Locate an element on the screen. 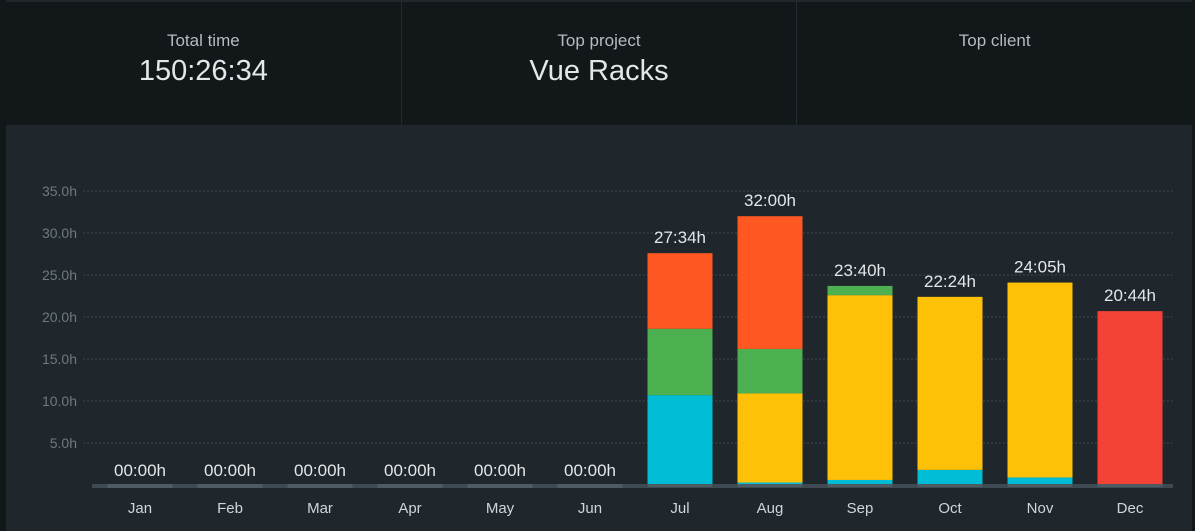  x-tick-label: Feb is located at coordinates (230, 508).